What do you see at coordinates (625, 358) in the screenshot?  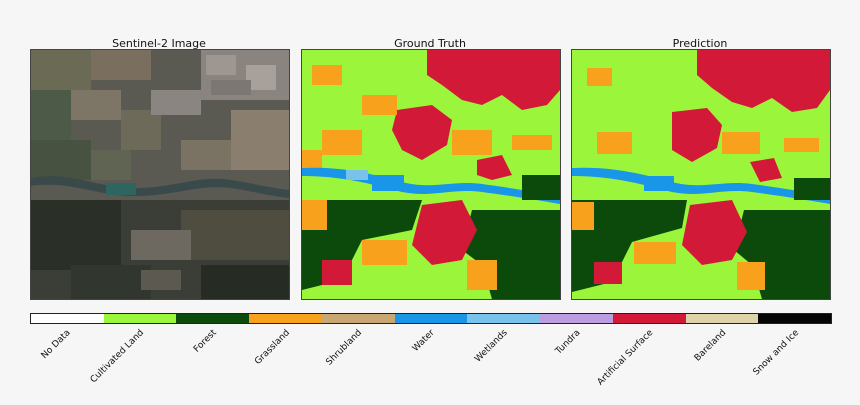 I see `class-label: Artificial Surface` at bounding box center [625, 358].